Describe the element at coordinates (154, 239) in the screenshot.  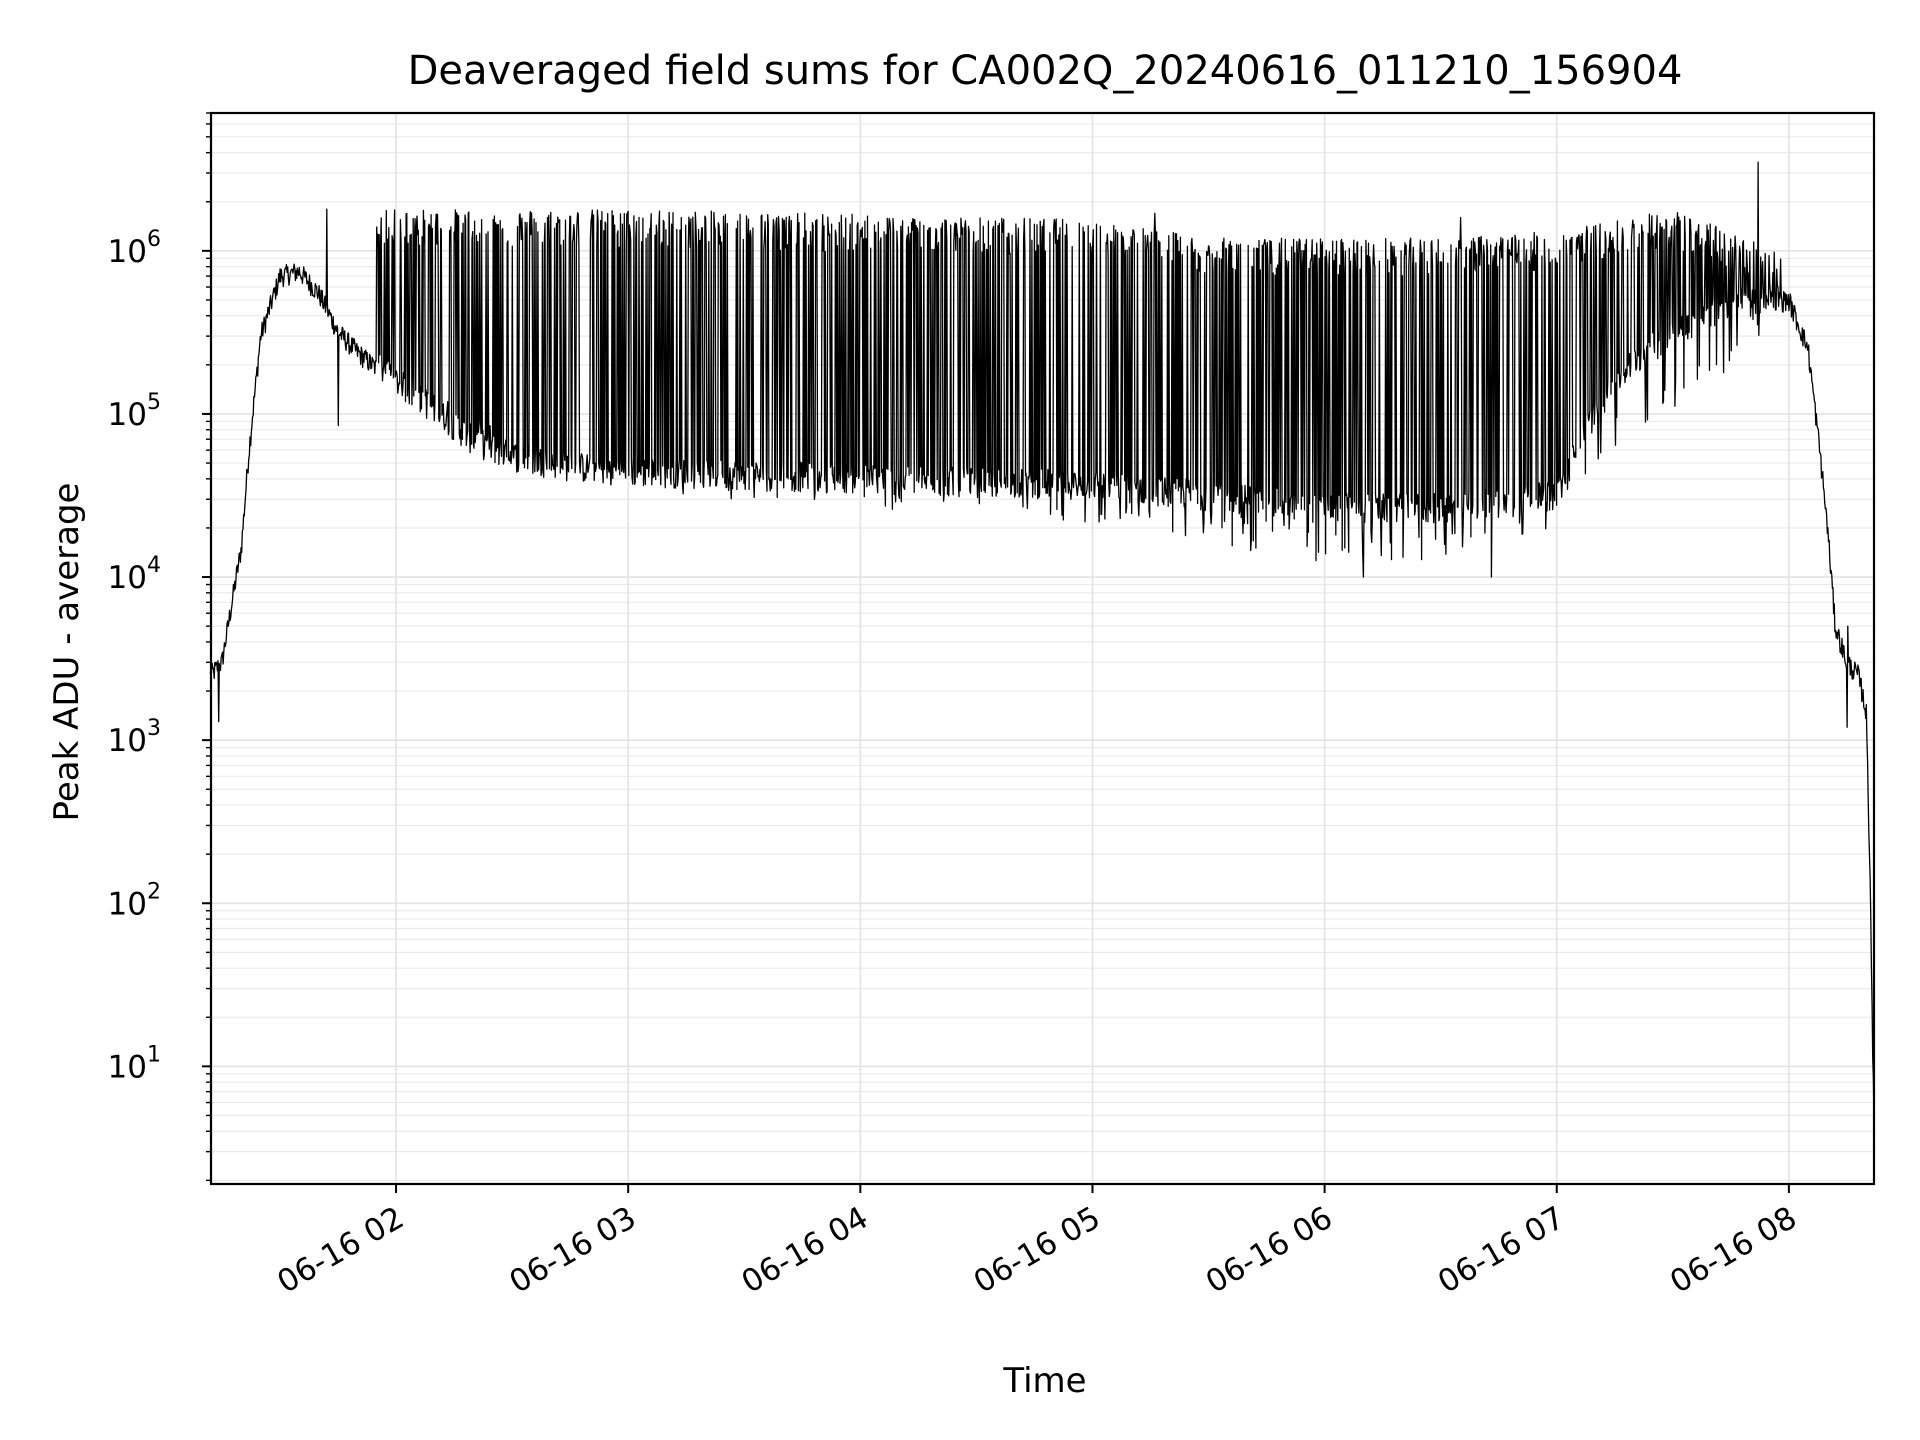
I see `y-tick-exponent: 6` at that location.